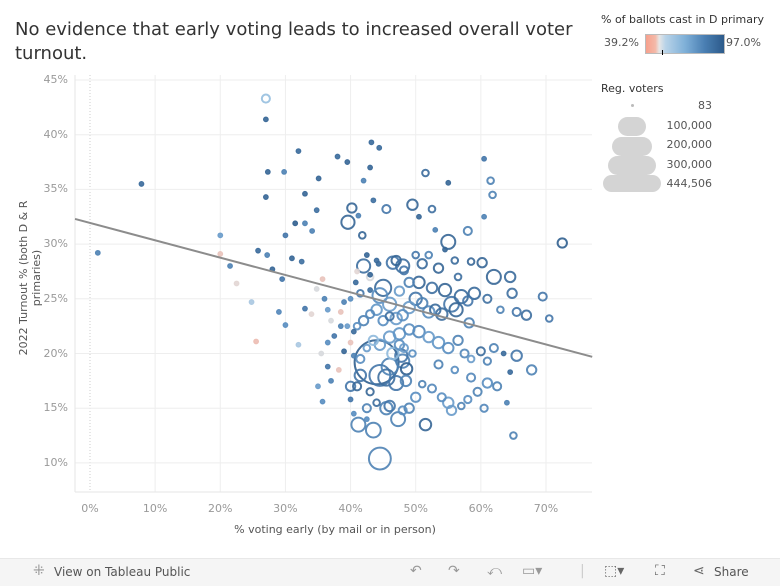 The width and height of the screenshot is (780, 586). I want to click on tableau-logo-icon: ⁜, so click(39, 571).